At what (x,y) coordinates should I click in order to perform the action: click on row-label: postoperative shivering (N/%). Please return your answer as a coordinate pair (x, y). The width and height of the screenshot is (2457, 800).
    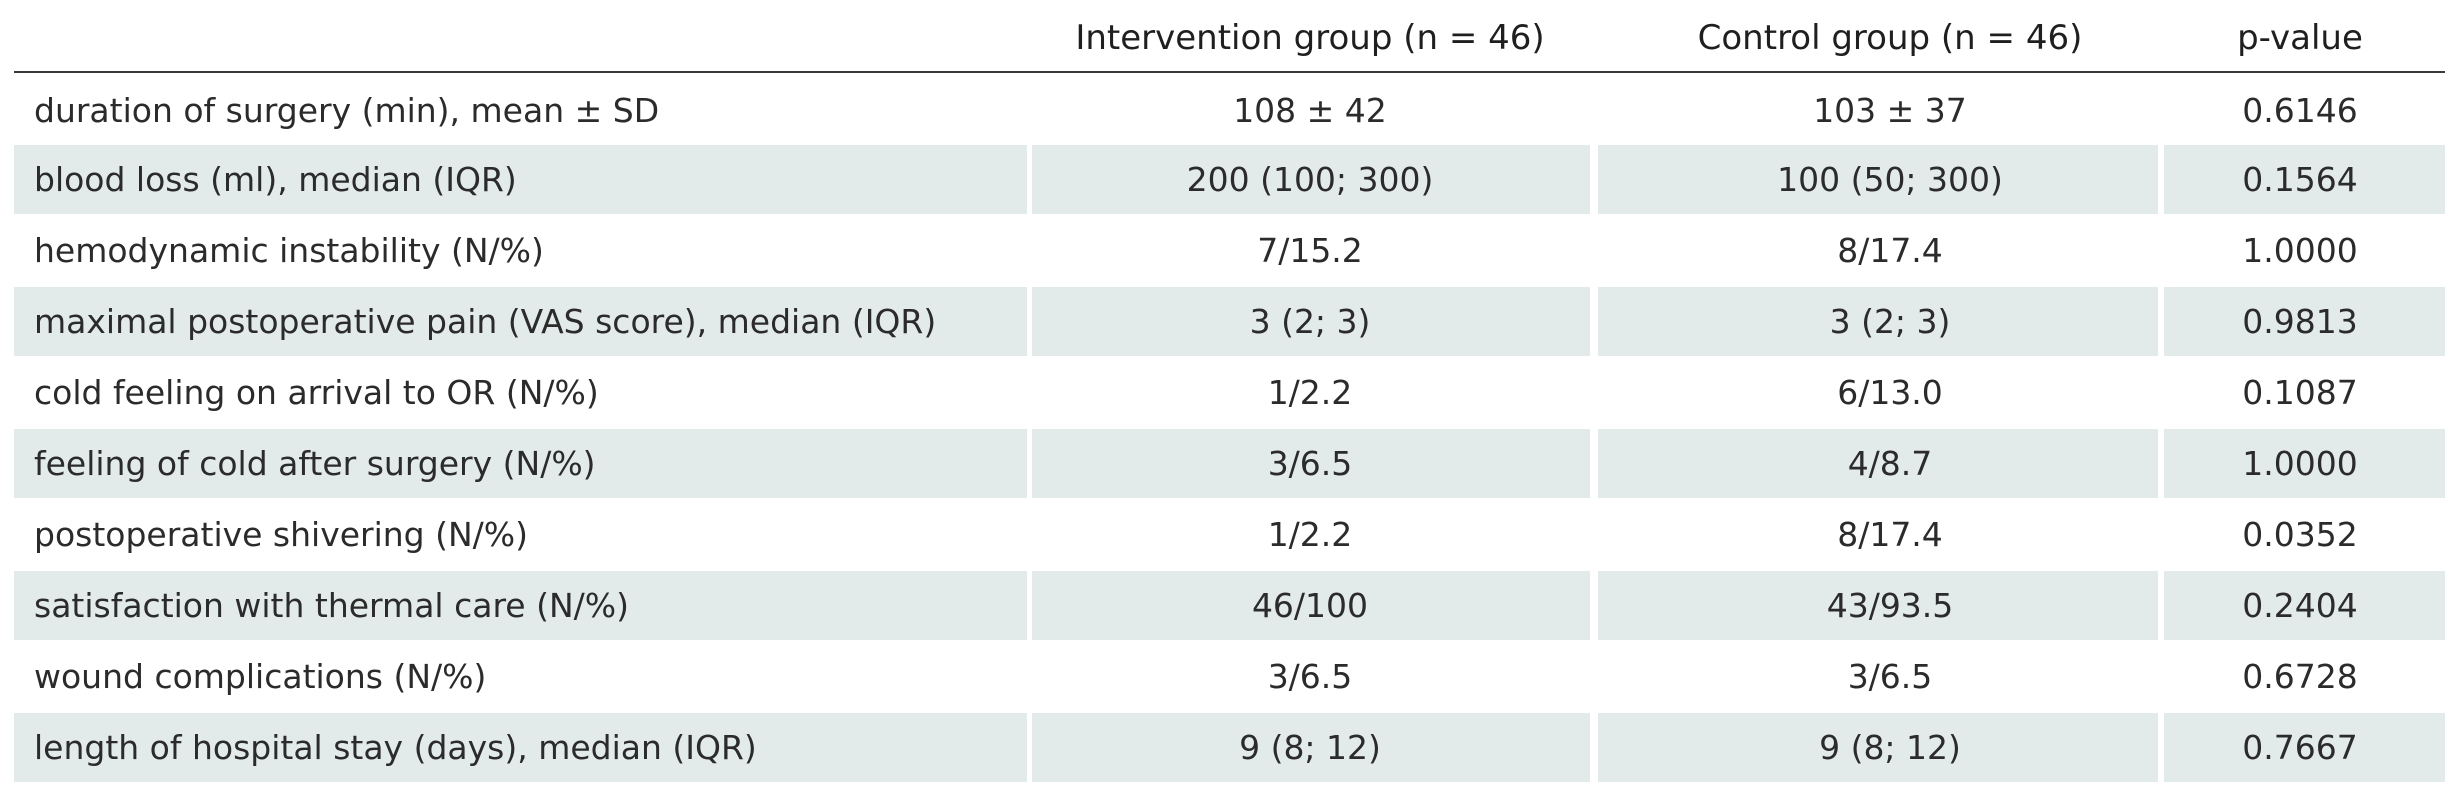
    Looking at the image, I should click on (281, 534).